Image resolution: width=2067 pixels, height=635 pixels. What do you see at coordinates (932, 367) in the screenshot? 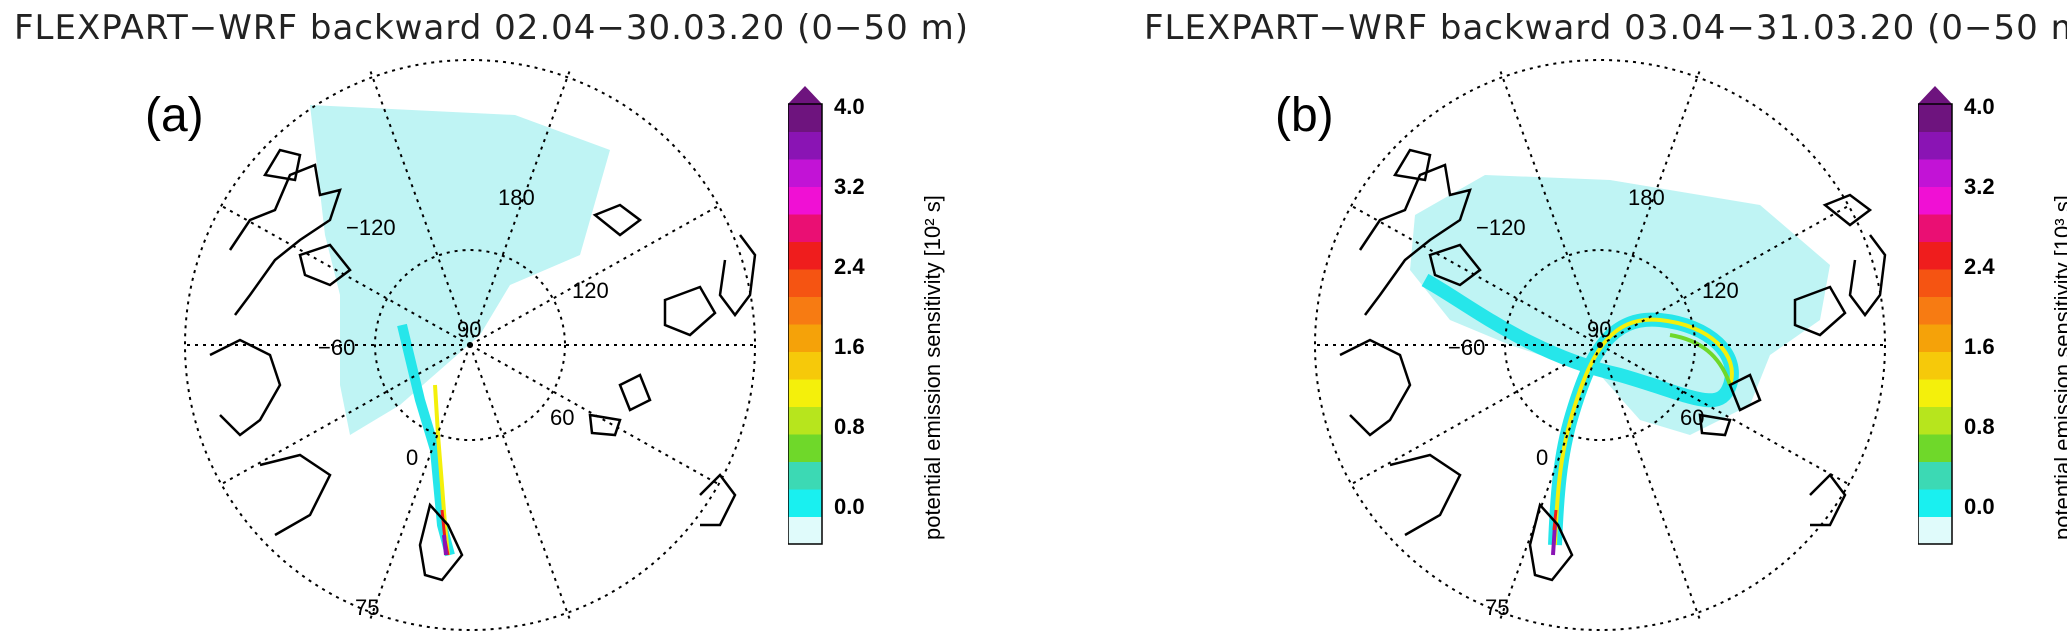
I see `colorbar-title: potential emission sensitivity [10² s]` at bounding box center [932, 367].